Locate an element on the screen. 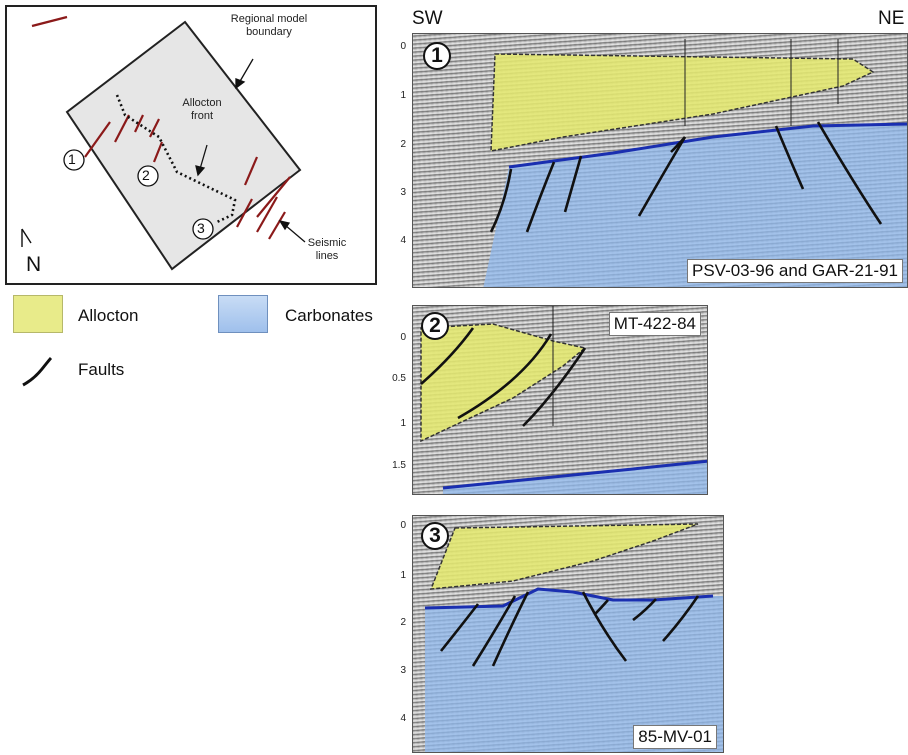 This screenshot has height=755, width=908. s3-tick: 4 is located at coordinates (403, 718).